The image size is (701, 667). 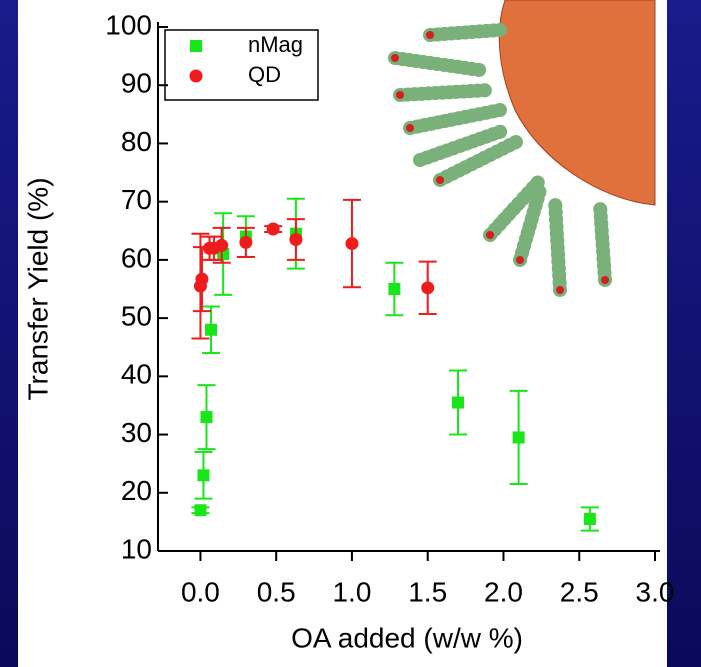 I want to click on y-tick-label: 40, so click(x=136, y=374).